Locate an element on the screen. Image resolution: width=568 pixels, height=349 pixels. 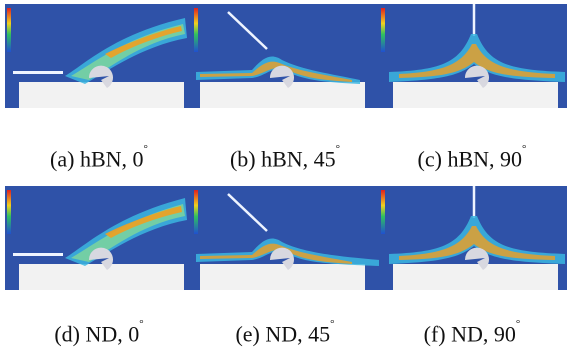
caption-f: (f) ND, 90° is located at coordinates (472, 332).